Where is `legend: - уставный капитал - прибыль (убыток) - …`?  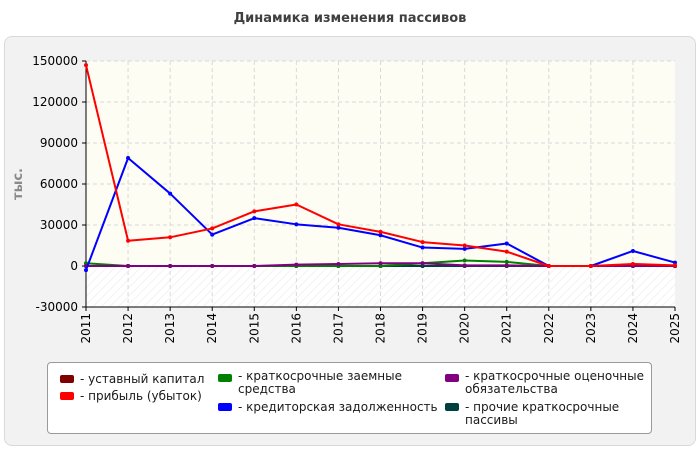
legend: - уставный капитал - прибыль (убыток) - … is located at coordinates (349, 398).